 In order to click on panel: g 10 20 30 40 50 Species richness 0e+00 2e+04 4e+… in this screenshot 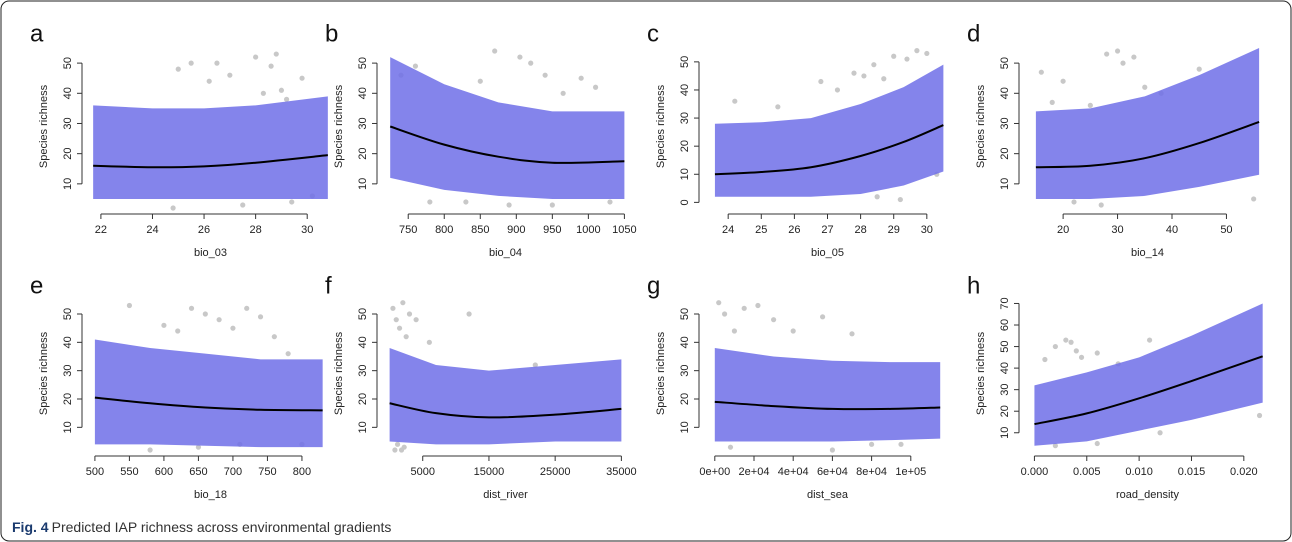, I will do `click(794, 386)`.